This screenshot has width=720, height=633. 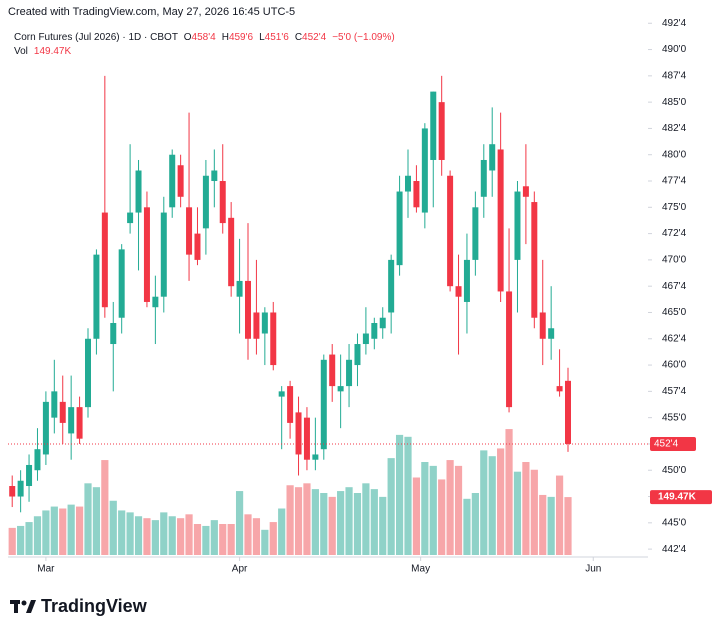 What do you see at coordinates (674, 522) in the screenshot?
I see `y-tick-label: 445'0` at bounding box center [674, 522].